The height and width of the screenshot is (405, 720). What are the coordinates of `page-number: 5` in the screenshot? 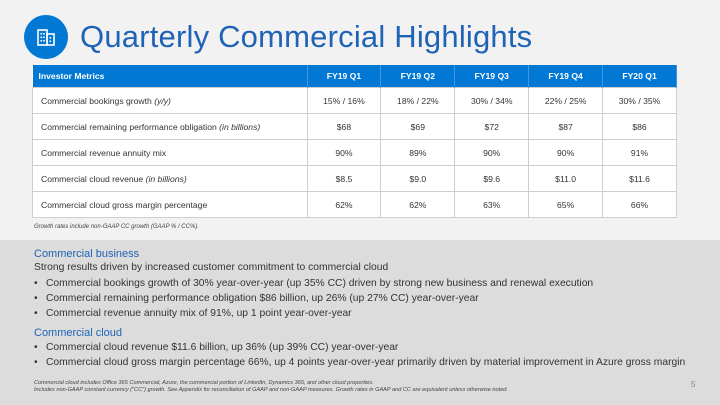 It's located at (693, 384).